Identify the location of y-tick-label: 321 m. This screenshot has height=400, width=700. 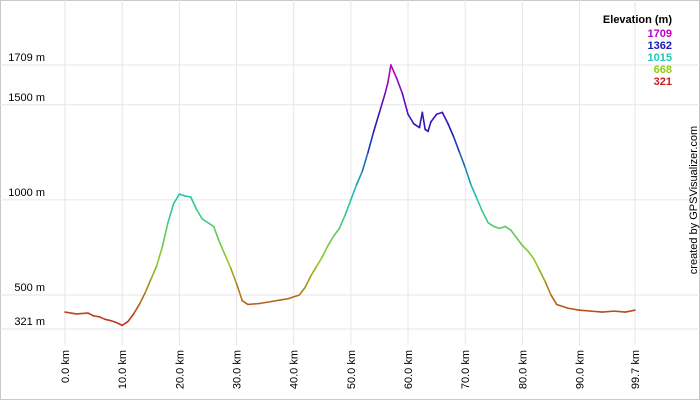
(29, 322).